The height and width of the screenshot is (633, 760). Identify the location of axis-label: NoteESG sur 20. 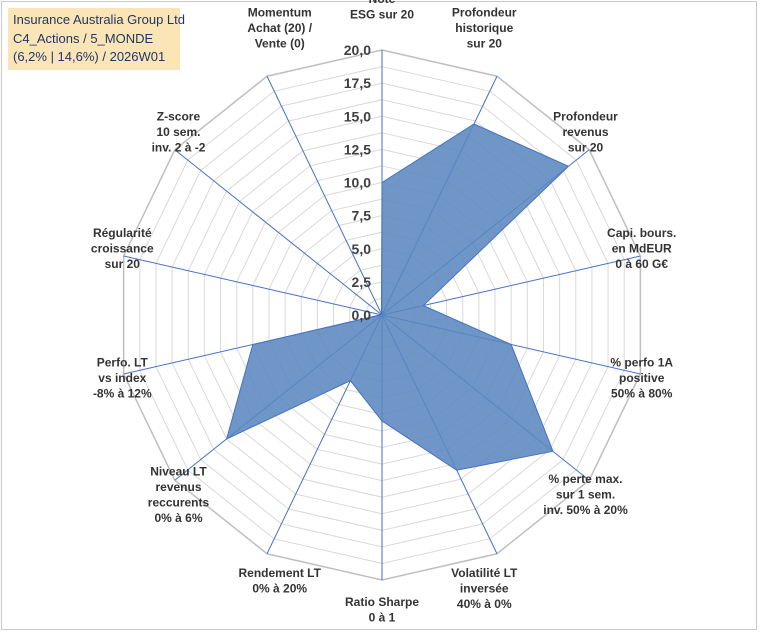
(382, 11).